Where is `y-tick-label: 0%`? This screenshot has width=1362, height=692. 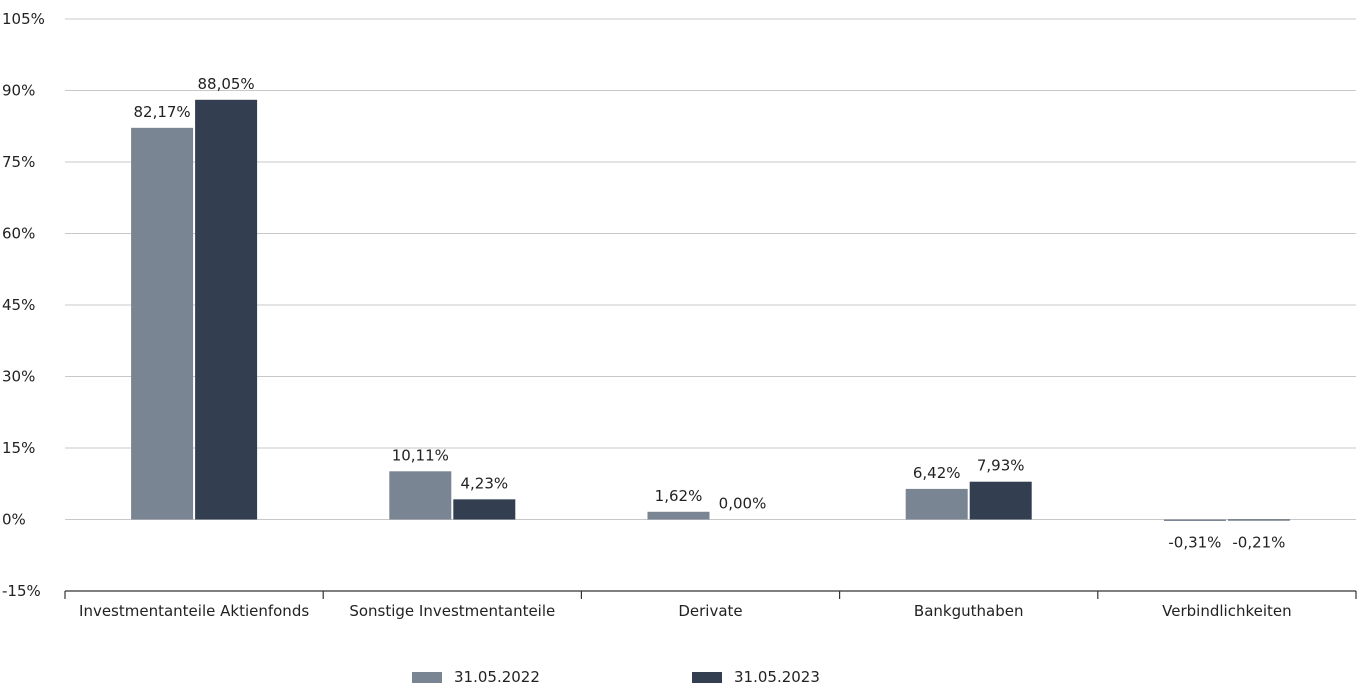 y-tick-label: 0% is located at coordinates (14, 520).